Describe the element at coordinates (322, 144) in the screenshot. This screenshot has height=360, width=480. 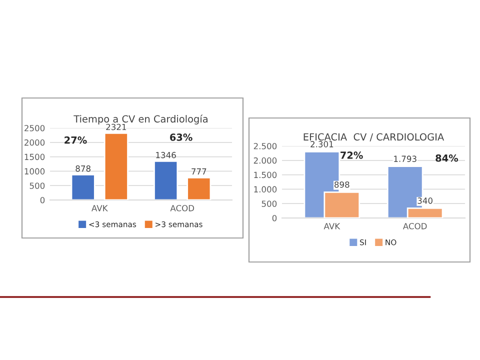
I see `data-label: 2.301` at that location.